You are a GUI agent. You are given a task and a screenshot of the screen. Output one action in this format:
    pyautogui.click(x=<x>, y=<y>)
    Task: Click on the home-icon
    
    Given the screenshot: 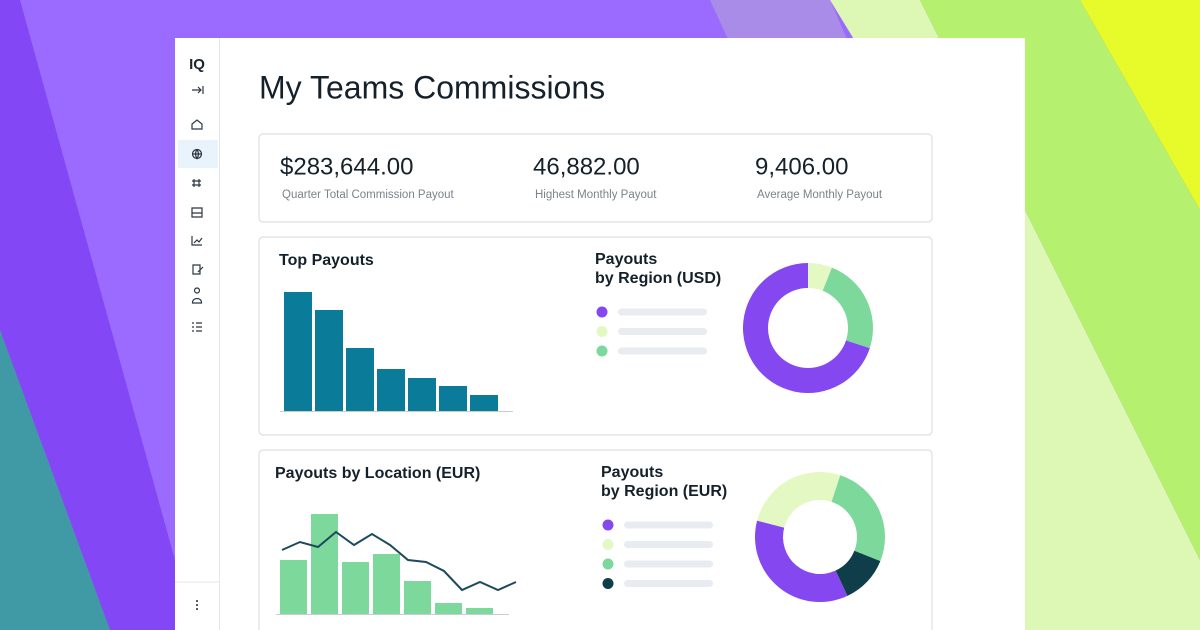 What is the action you would take?
    pyautogui.click(x=197, y=124)
    